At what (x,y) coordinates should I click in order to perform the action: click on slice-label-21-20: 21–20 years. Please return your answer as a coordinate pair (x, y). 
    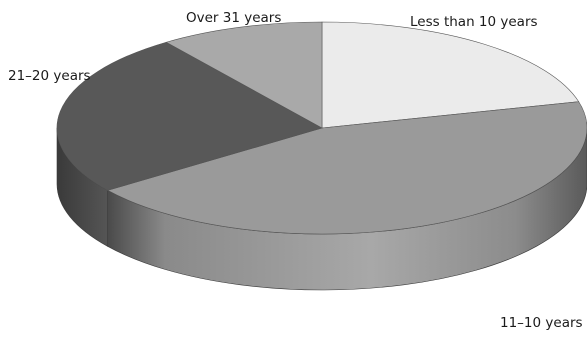
    Looking at the image, I should click on (49, 76).